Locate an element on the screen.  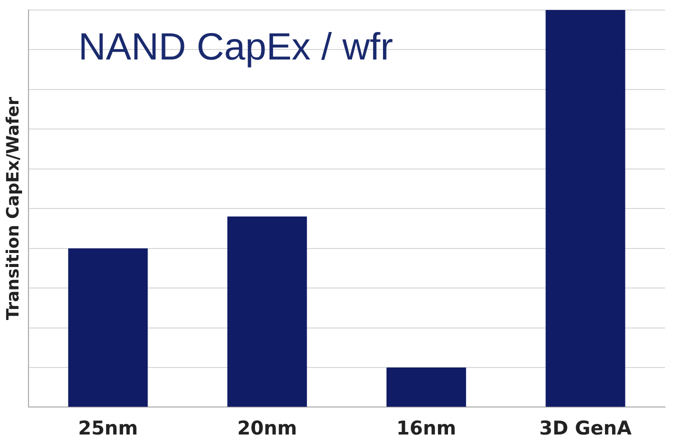
y-axis-title: Transition CapEx/Wafer is located at coordinates (14, 208).